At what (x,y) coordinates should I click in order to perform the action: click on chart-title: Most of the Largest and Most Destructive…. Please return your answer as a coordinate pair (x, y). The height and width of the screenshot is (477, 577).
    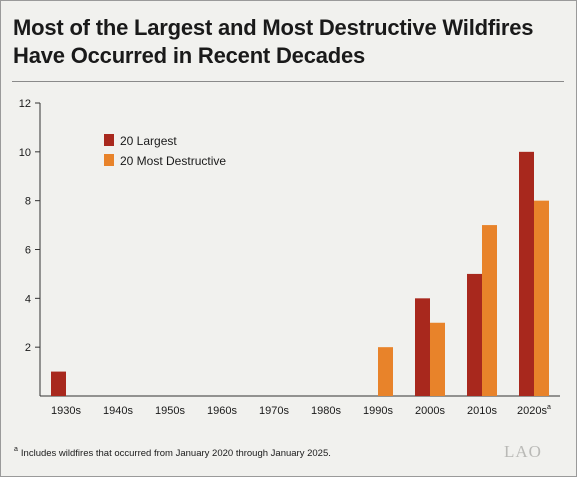
    Looking at the image, I should click on (288, 42).